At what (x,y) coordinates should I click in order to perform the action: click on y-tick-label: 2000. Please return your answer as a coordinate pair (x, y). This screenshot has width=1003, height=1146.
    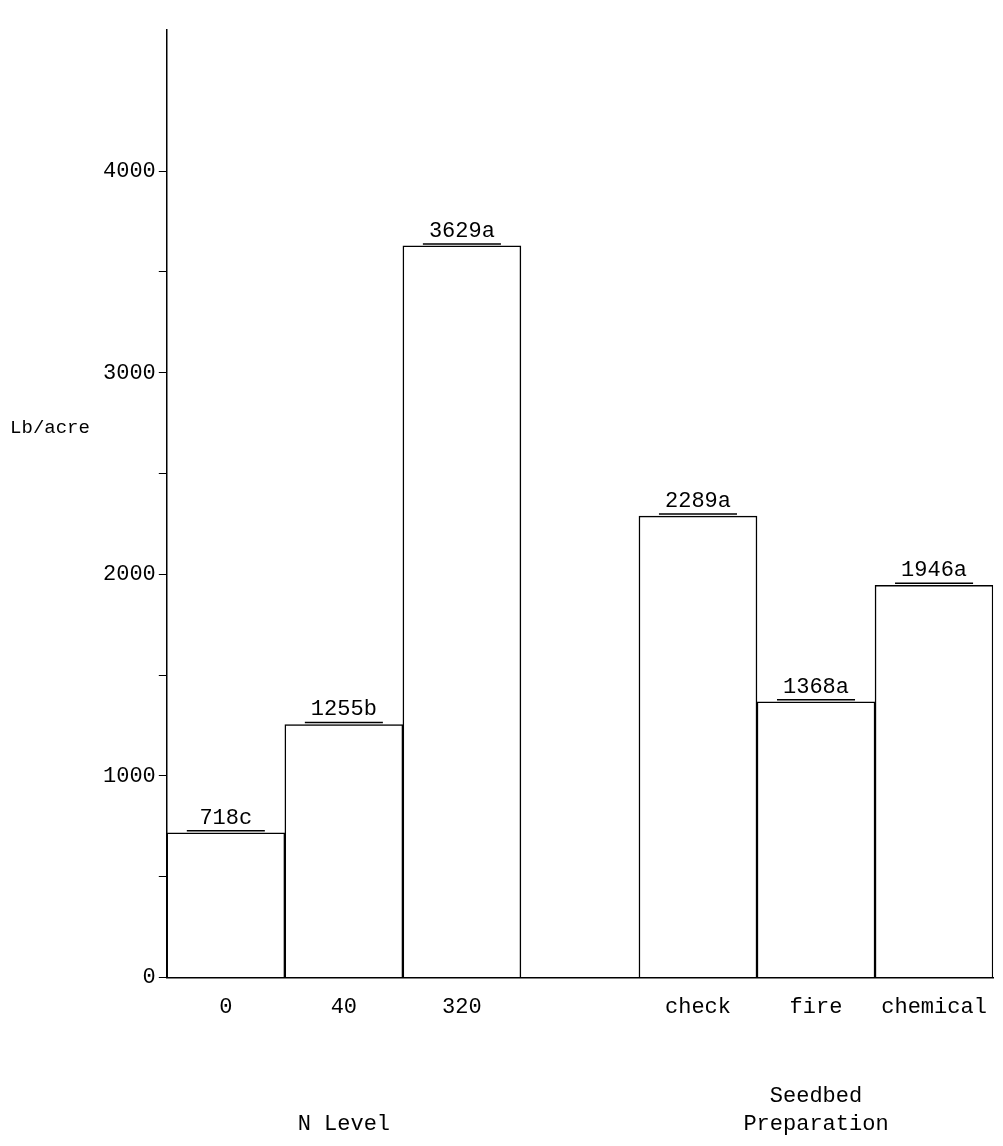
    Looking at the image, I should click on (129, 575).